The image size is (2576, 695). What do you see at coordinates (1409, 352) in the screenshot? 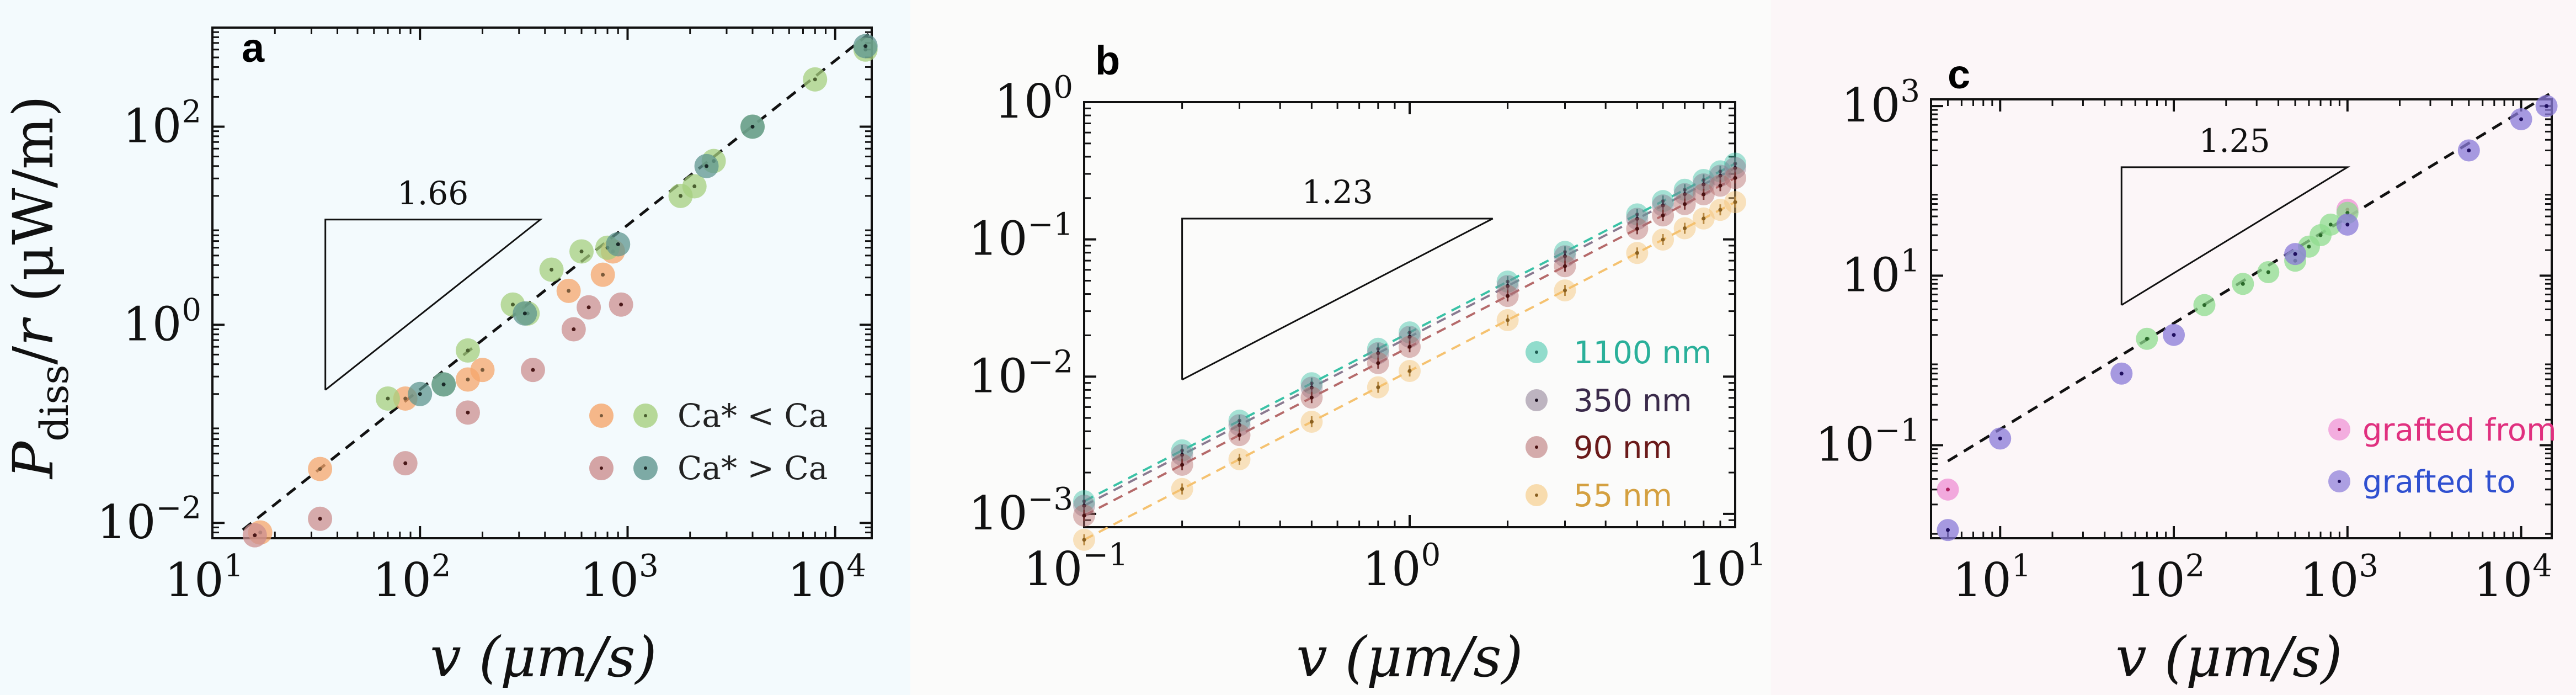
I see `panel-b-points` at bounding box center [1409, 352].